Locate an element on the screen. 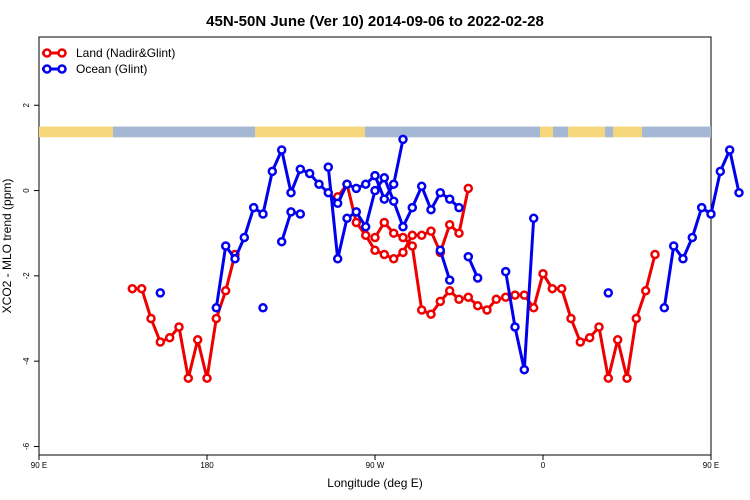  y-axis-label: XCO2 - MLO trend (ppm) is located at coordinates (7, 246).